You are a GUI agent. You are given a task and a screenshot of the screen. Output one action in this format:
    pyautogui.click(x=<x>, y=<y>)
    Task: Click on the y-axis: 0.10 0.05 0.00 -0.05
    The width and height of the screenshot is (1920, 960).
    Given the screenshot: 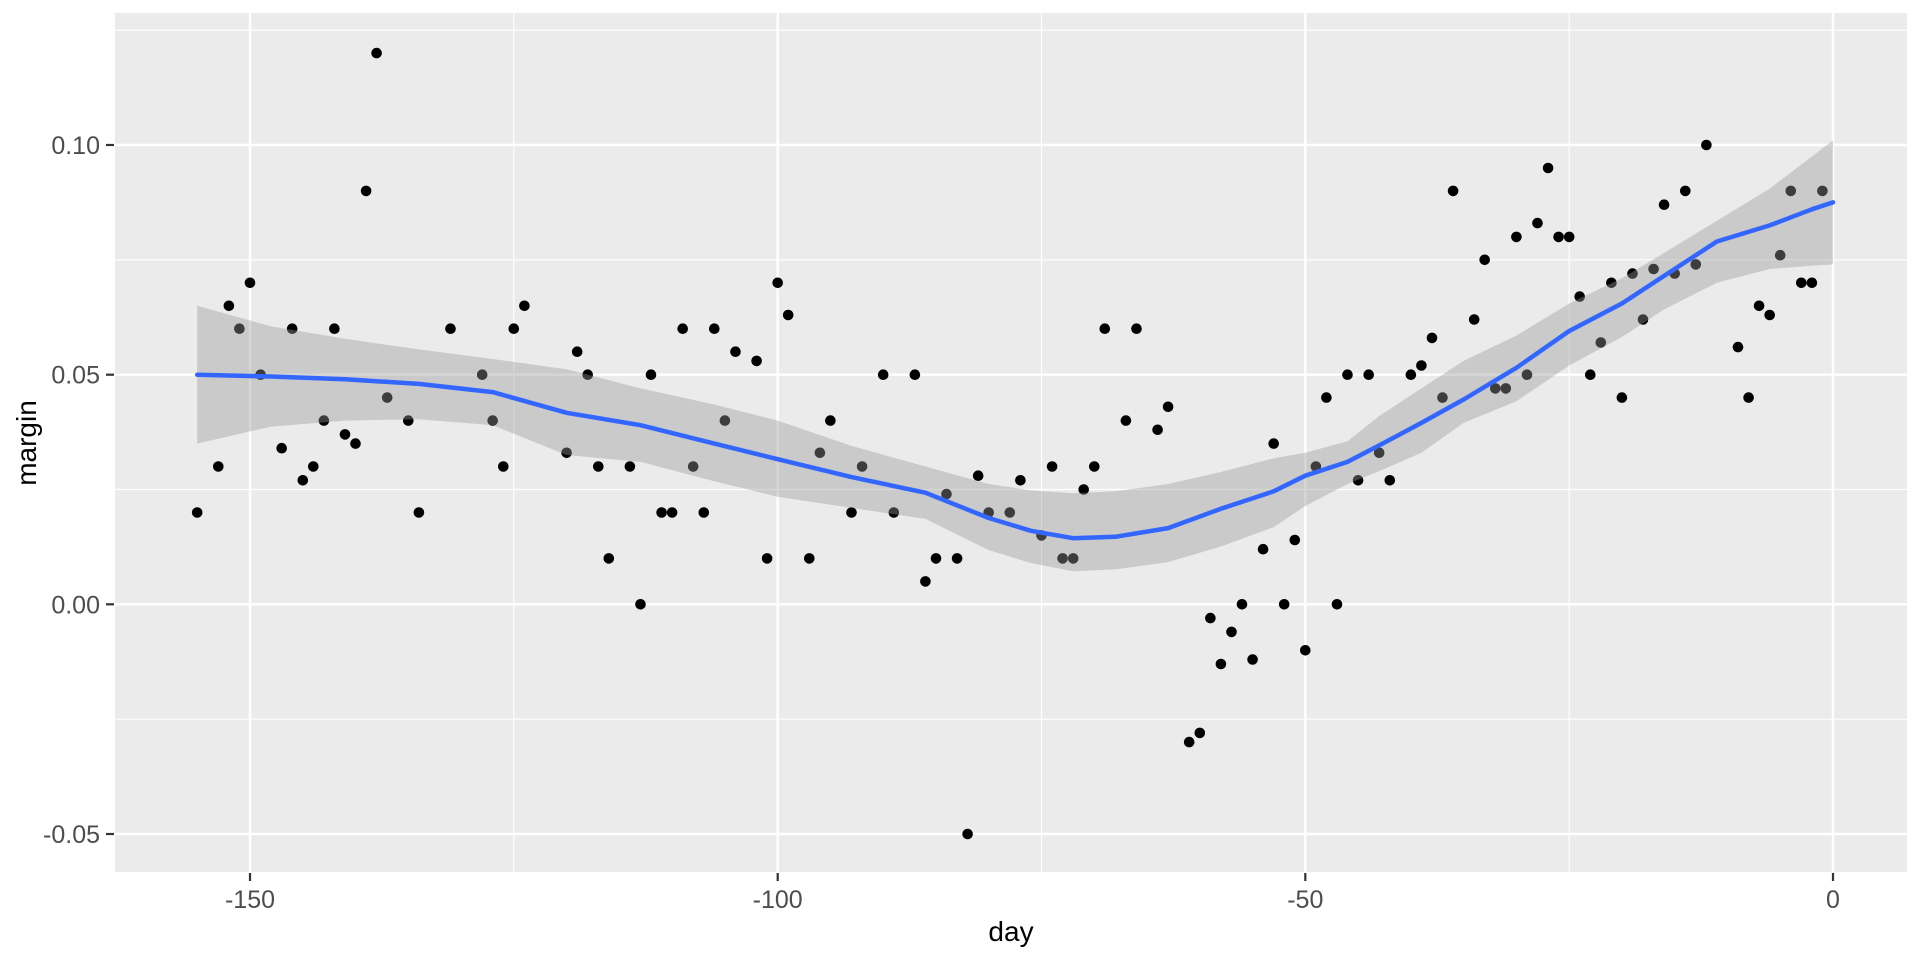 What is the action you would take?
    pyautogui.click(x=78, y=490)
    